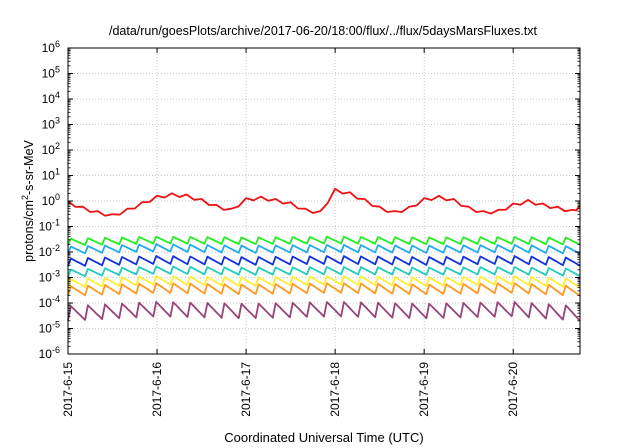 This screenshot has height=448, width=640. I want to click on y-tick-label: 10⁻¹, so click(49, 226).